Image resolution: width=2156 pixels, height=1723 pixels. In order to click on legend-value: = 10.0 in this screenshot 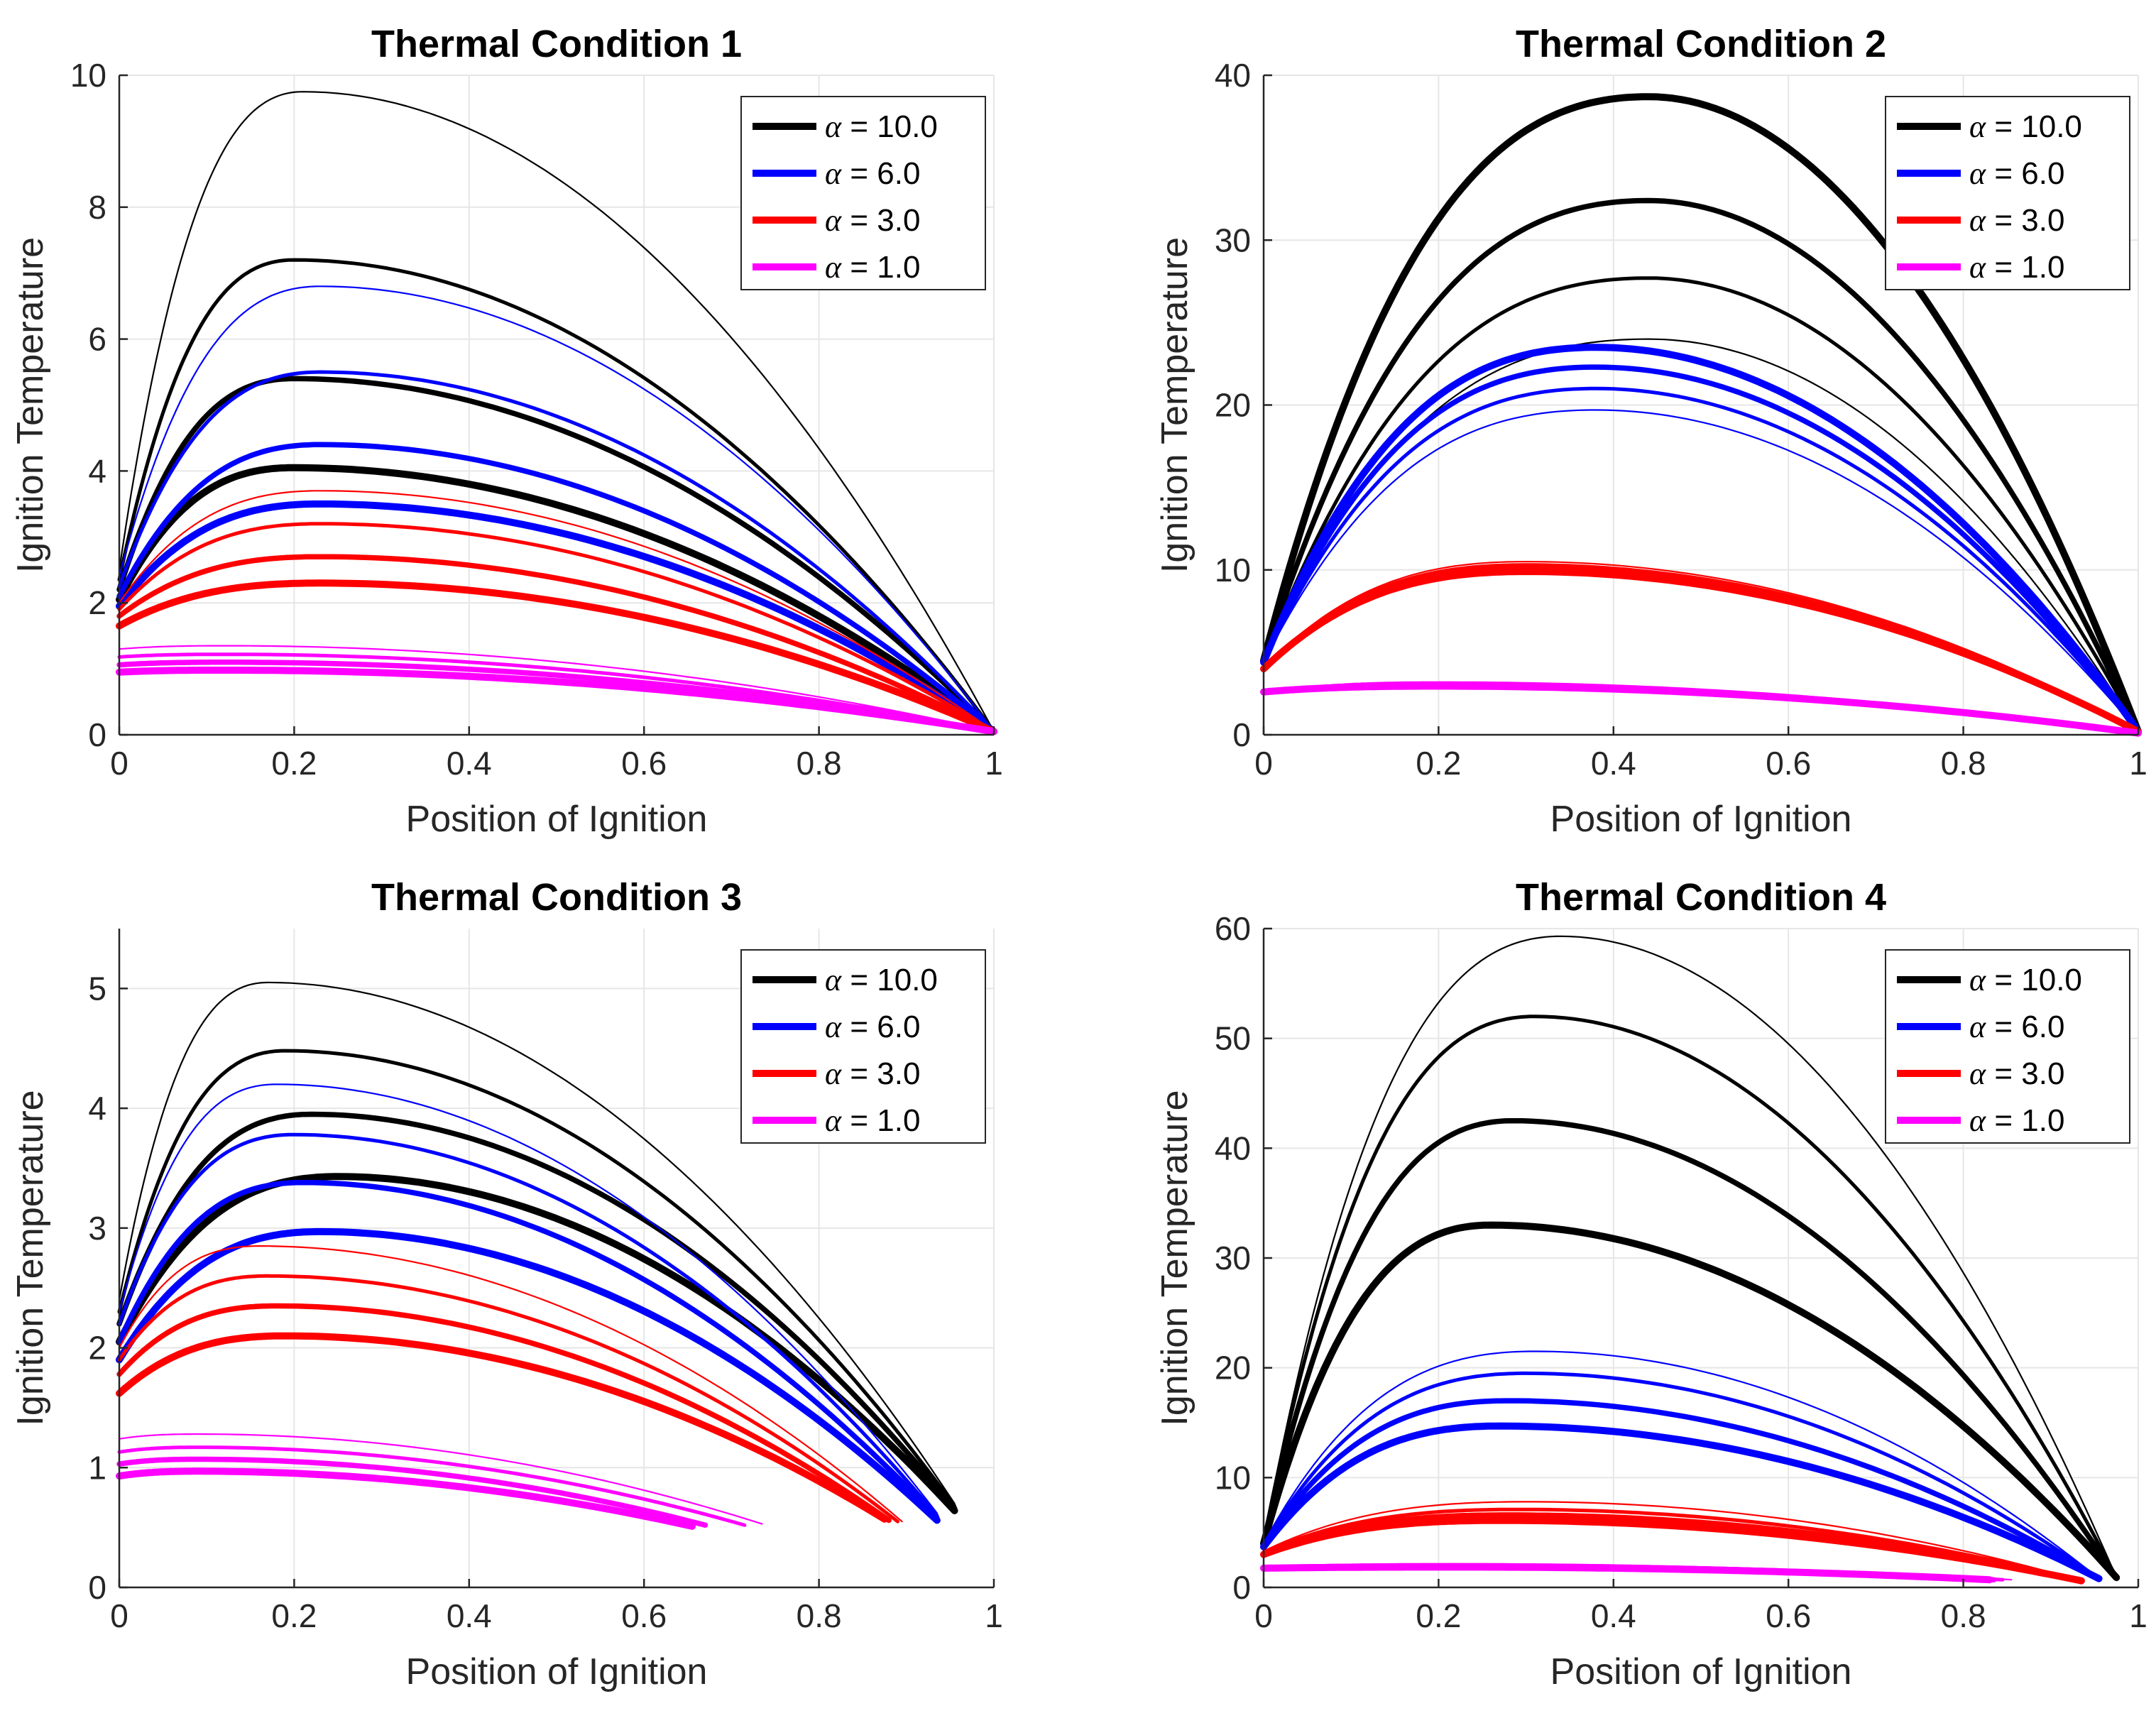, I will do `click(889, 980)`.